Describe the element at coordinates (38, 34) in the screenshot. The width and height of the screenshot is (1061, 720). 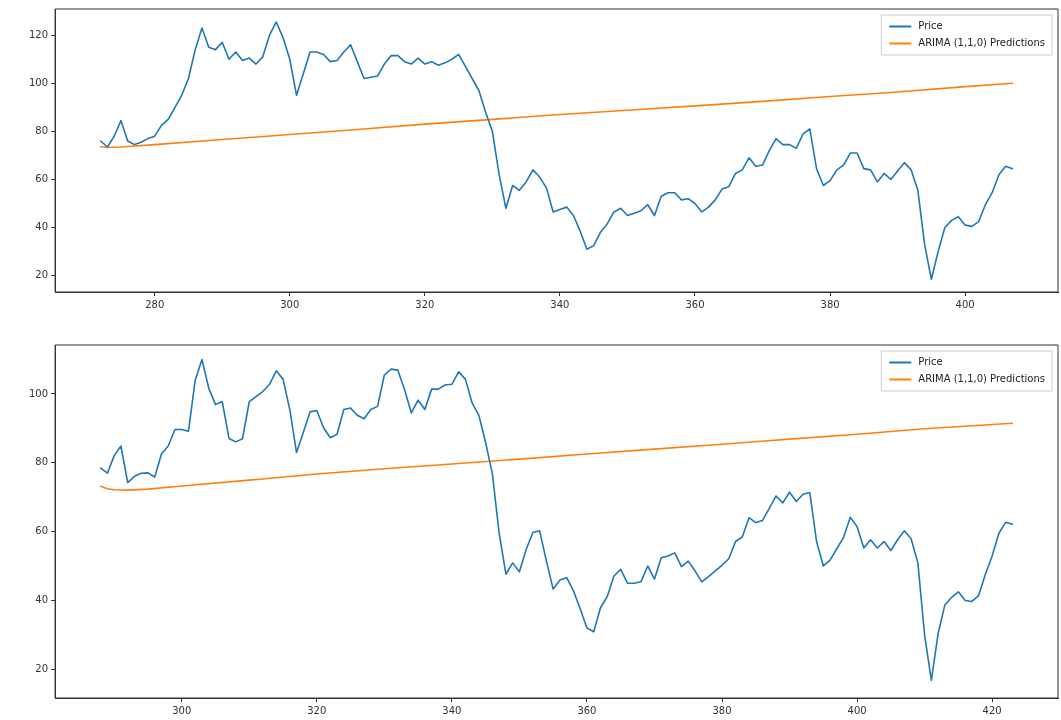
I see `y-tick-label: 120` at that location.